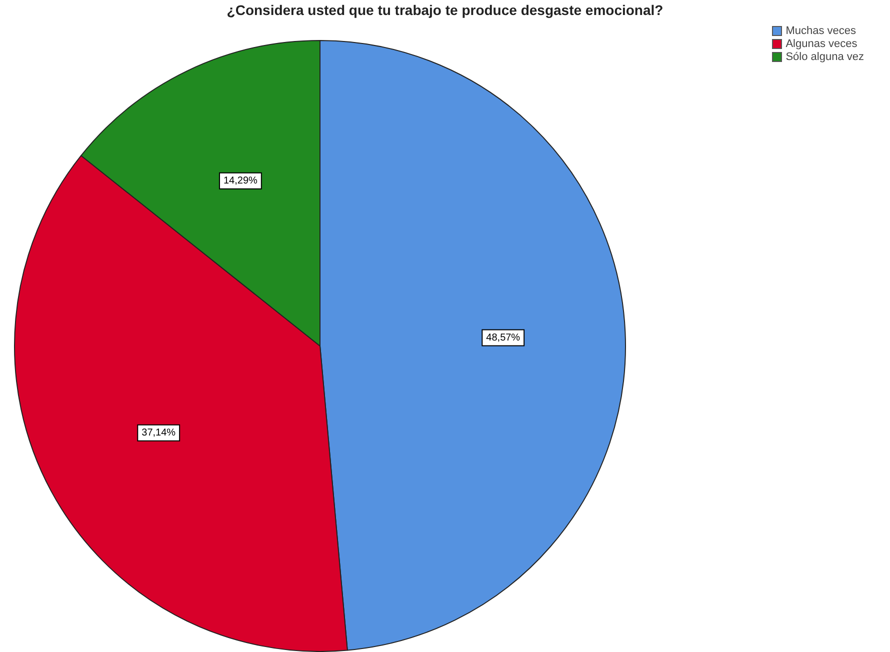 The image size is (890, 652). I want to click on legend-label: Sólo alguna vez, so click(824, 56).